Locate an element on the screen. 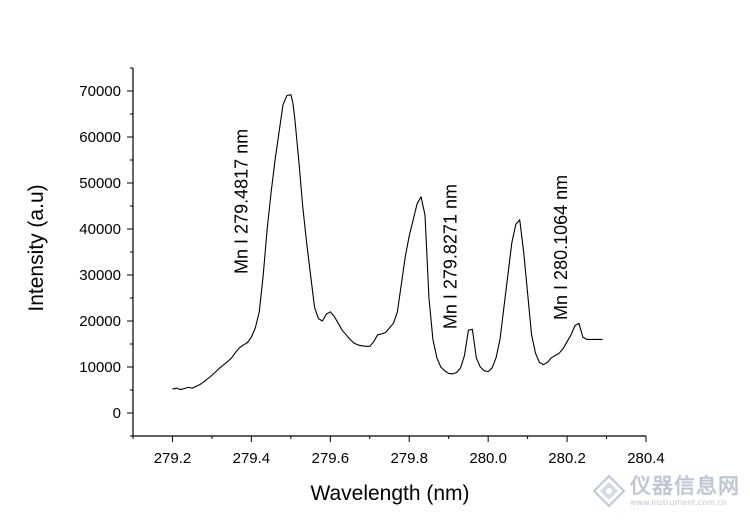 This screenshot has height=523, width=750. y-tick-label: 20000 is located at coordinates (100, 321).